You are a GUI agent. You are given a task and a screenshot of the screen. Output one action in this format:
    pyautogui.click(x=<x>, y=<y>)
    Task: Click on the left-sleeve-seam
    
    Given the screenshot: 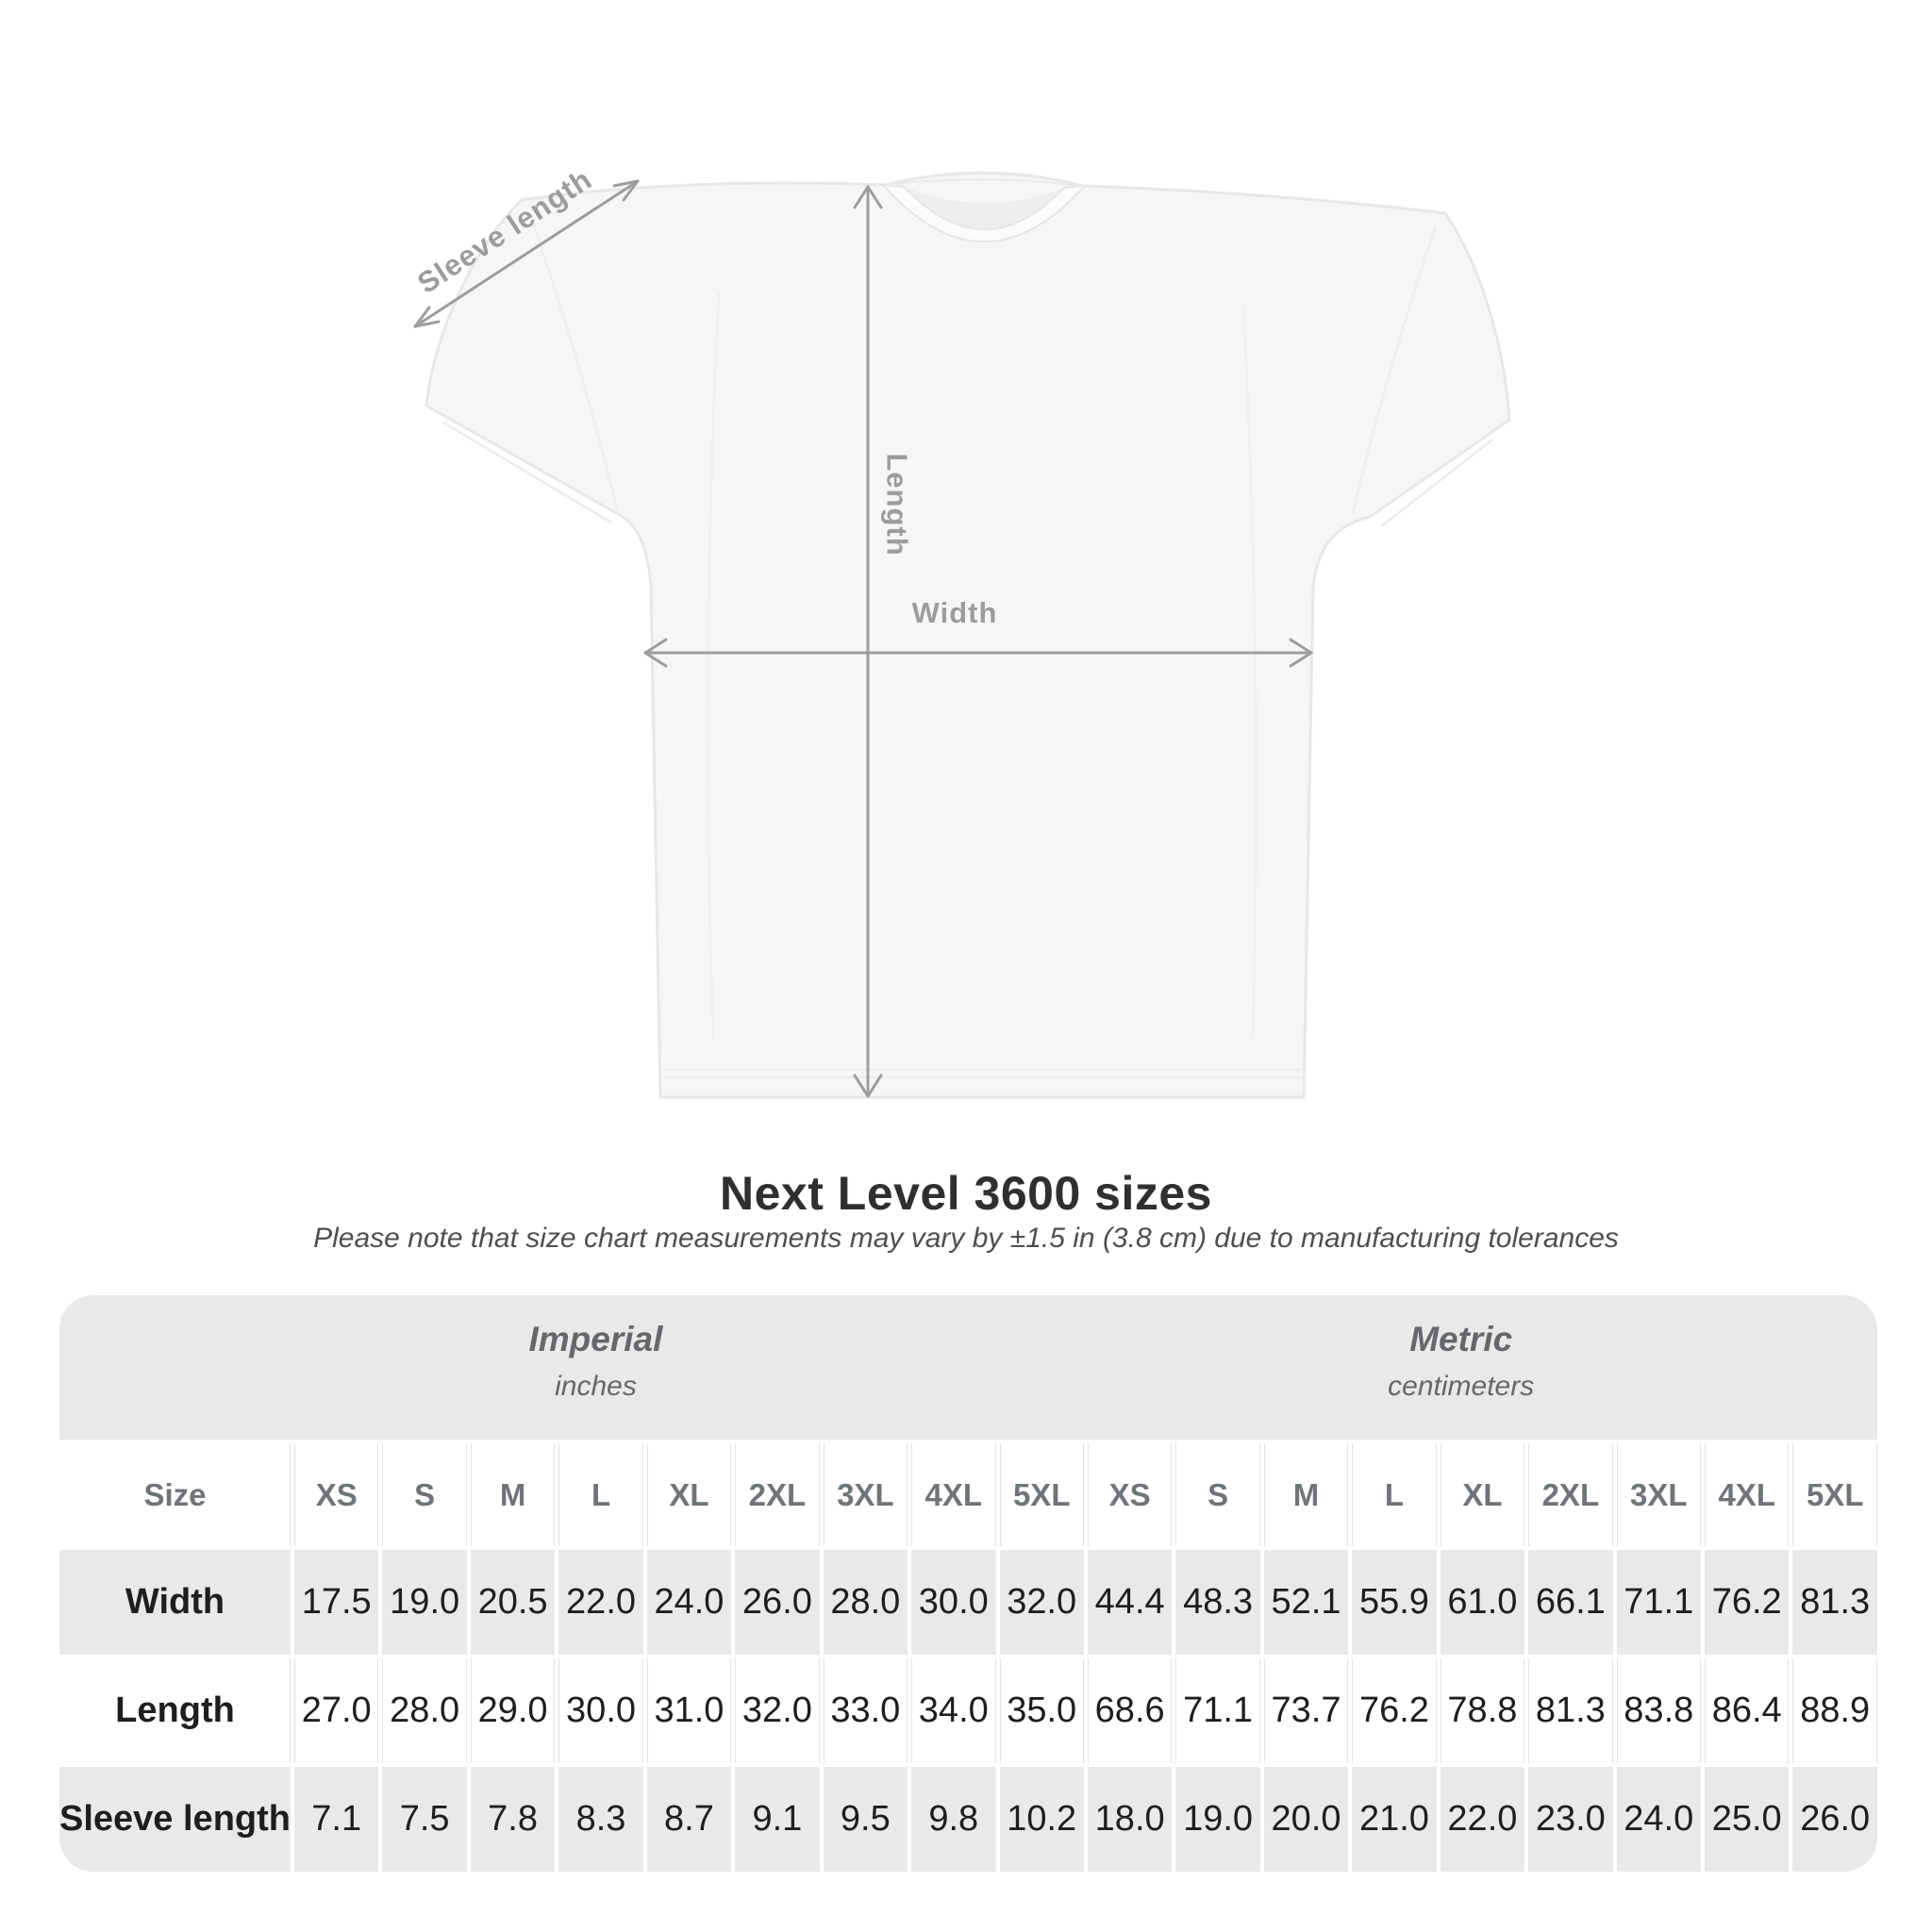 What is the action you would take?
    pyautogui.click(x=573, y=362)
    